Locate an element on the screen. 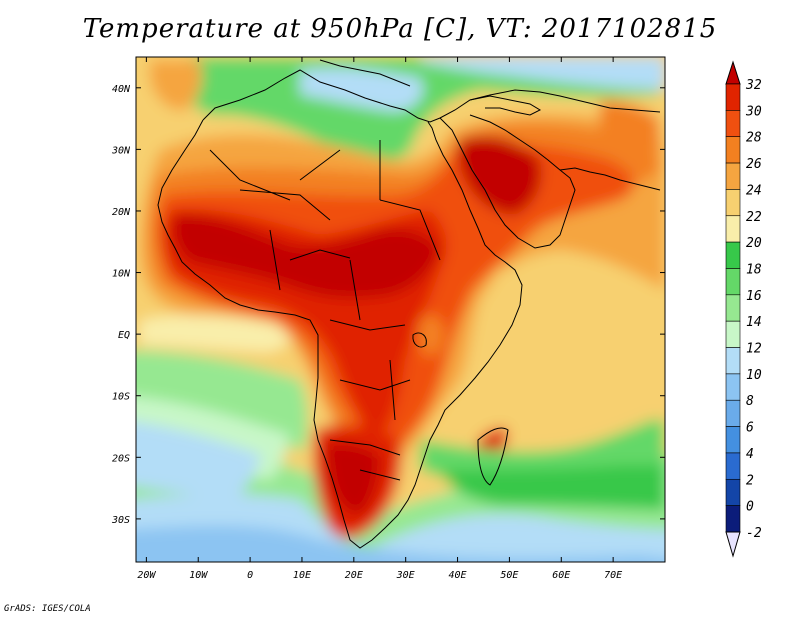  colorbar-label: 18 is located at coordinates (754, 269).